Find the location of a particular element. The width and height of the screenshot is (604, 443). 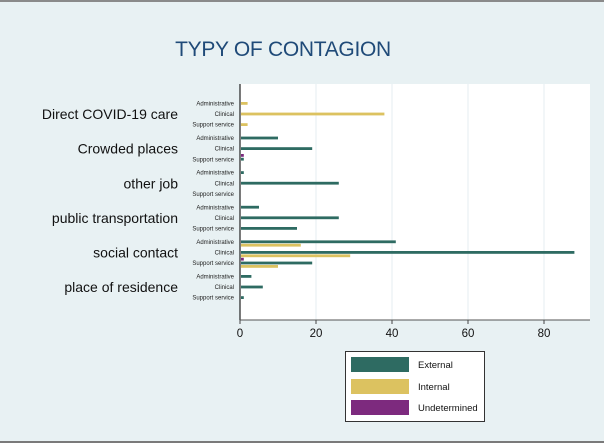

legend-swatch-undetermined is located at coordinates (380, 407).